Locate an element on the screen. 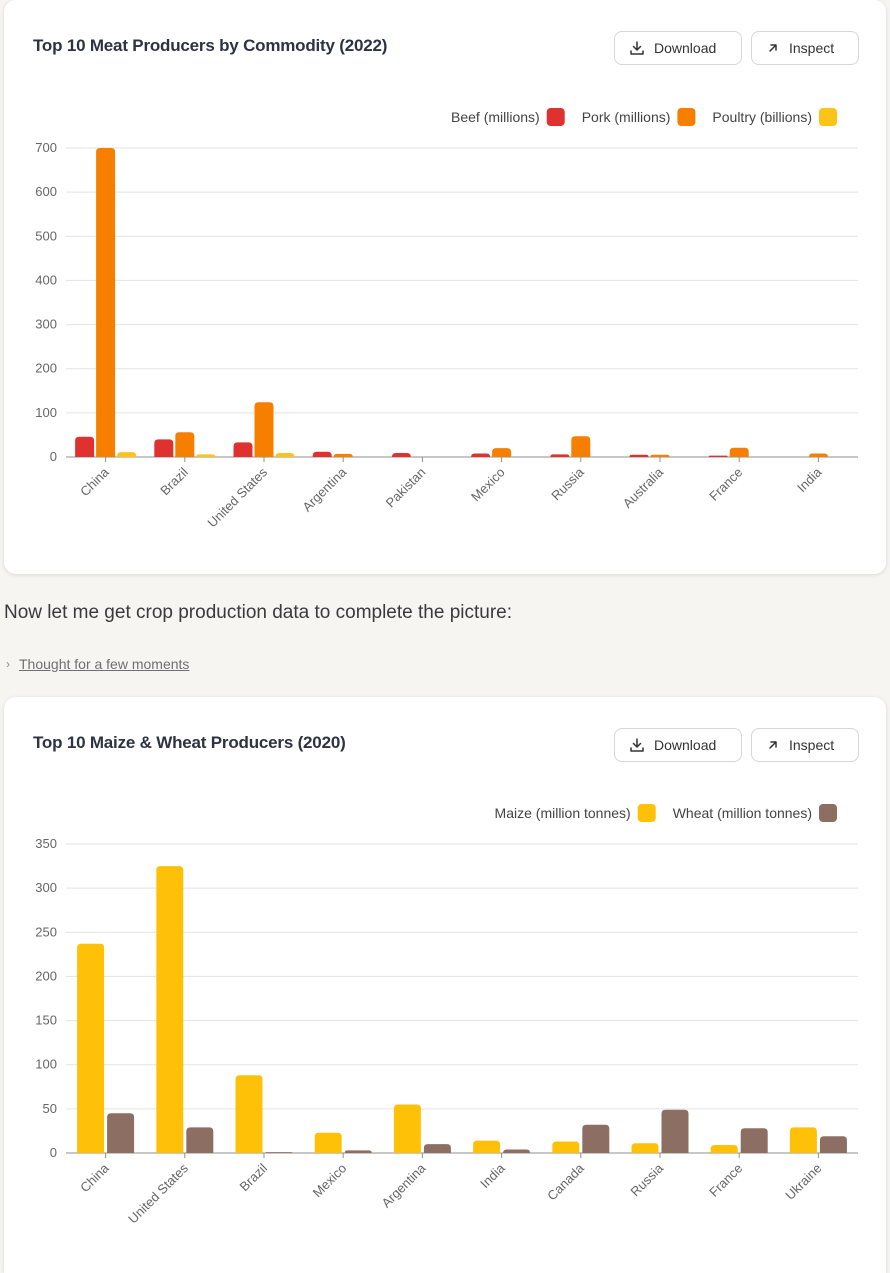  y-tick-label: 0 is located at coordinates (53, 1152).